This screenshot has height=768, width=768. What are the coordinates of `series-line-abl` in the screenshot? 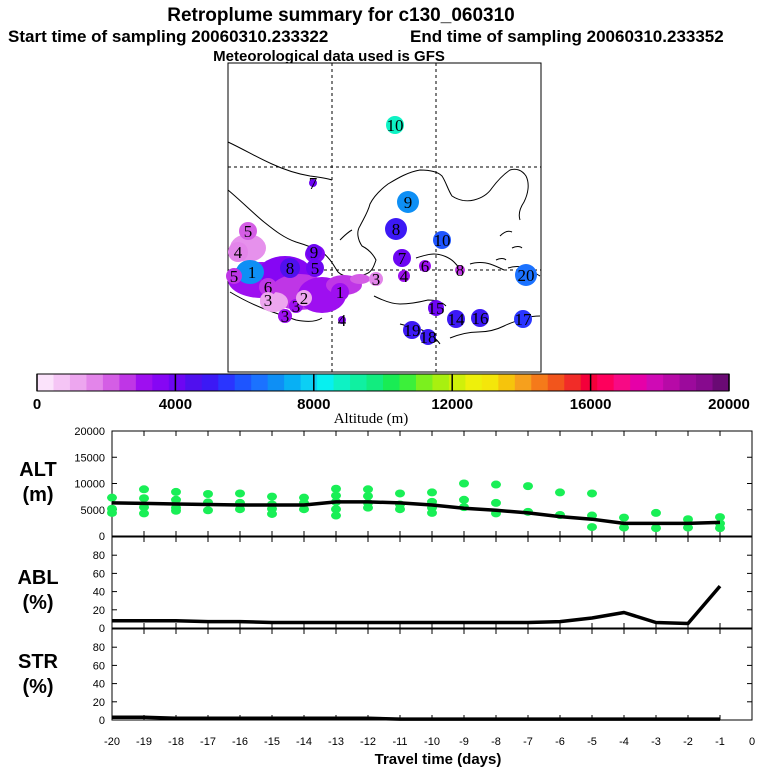 It's located at (417, 605).